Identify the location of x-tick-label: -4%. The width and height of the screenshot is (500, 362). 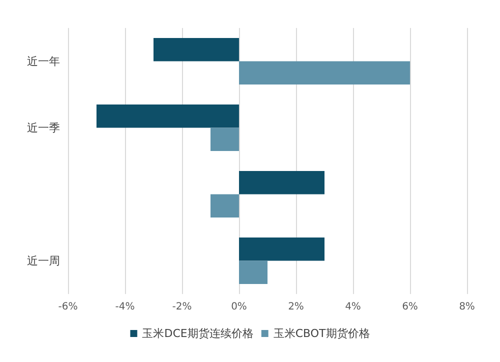
(125, 307).